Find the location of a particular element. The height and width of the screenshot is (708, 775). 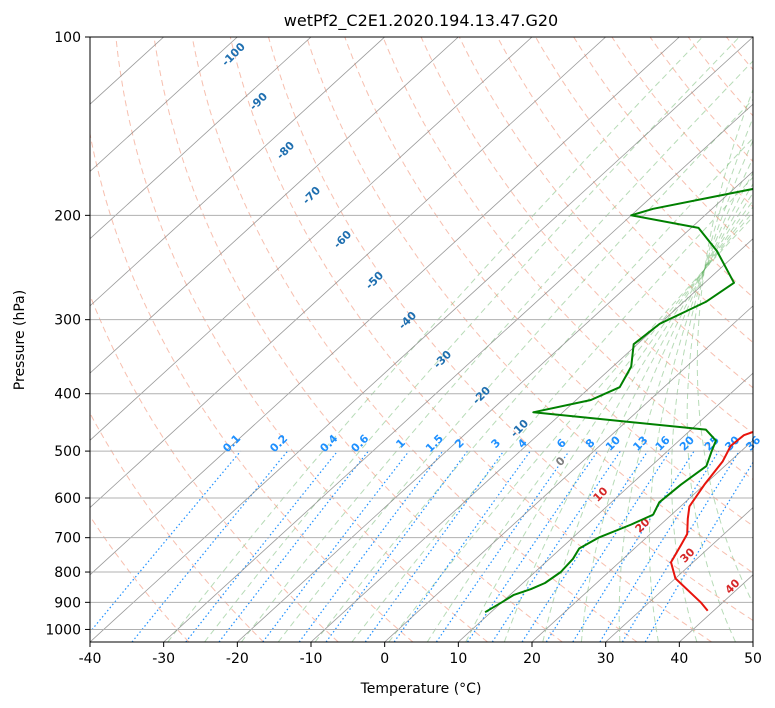

x-tick-label: 30 is located at coordinates (606, 659).